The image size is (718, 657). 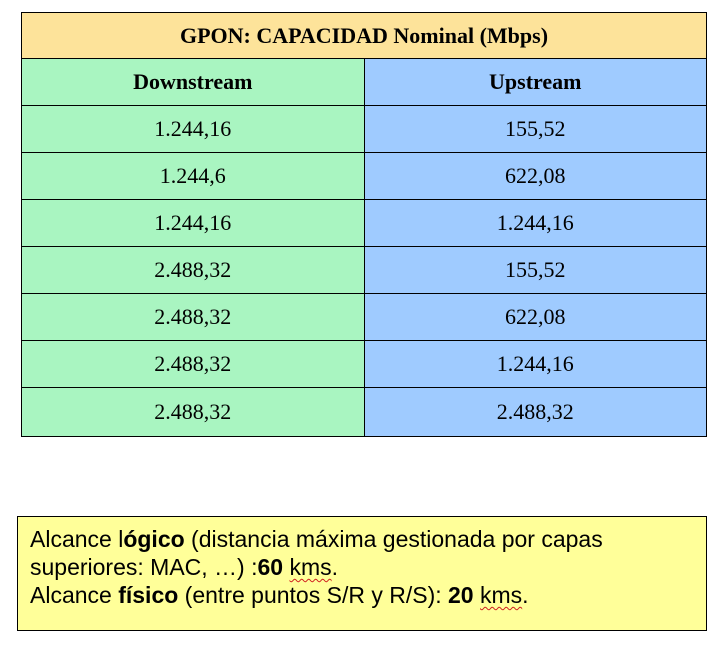 What do you see at coordinates (154, 539) in the screenshot?
I see `logical-reach-term: ógico` at bounding box center [154, 539].